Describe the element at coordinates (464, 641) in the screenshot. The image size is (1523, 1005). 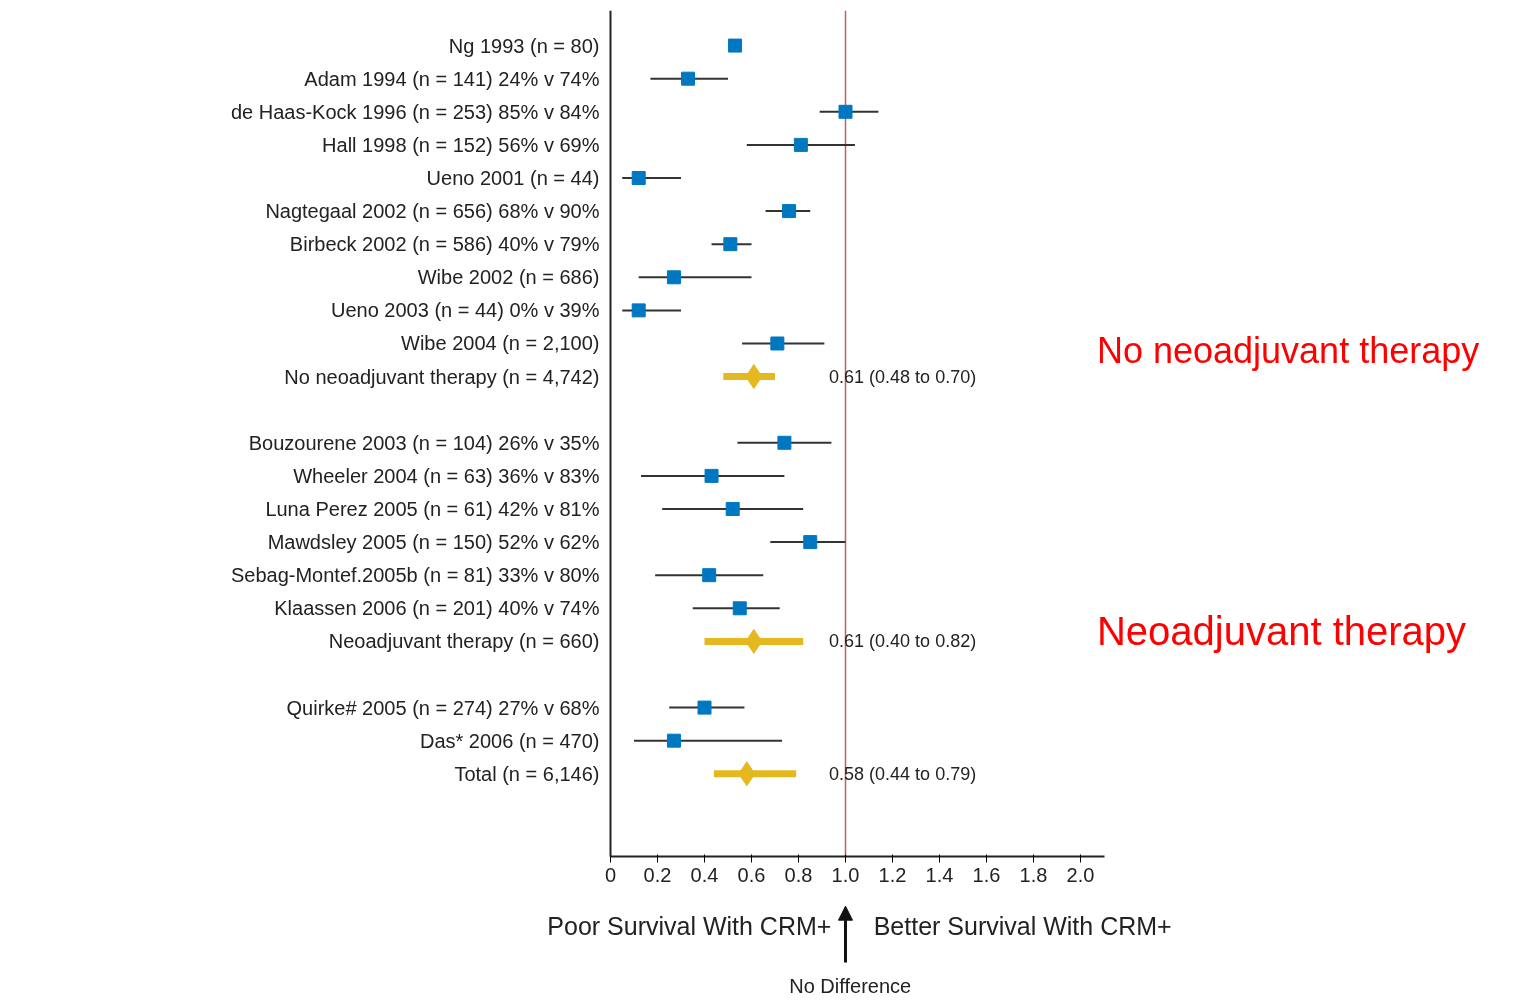
I see `y-tick-label: Neoadjuvant therapy (n = 660)` at that location.